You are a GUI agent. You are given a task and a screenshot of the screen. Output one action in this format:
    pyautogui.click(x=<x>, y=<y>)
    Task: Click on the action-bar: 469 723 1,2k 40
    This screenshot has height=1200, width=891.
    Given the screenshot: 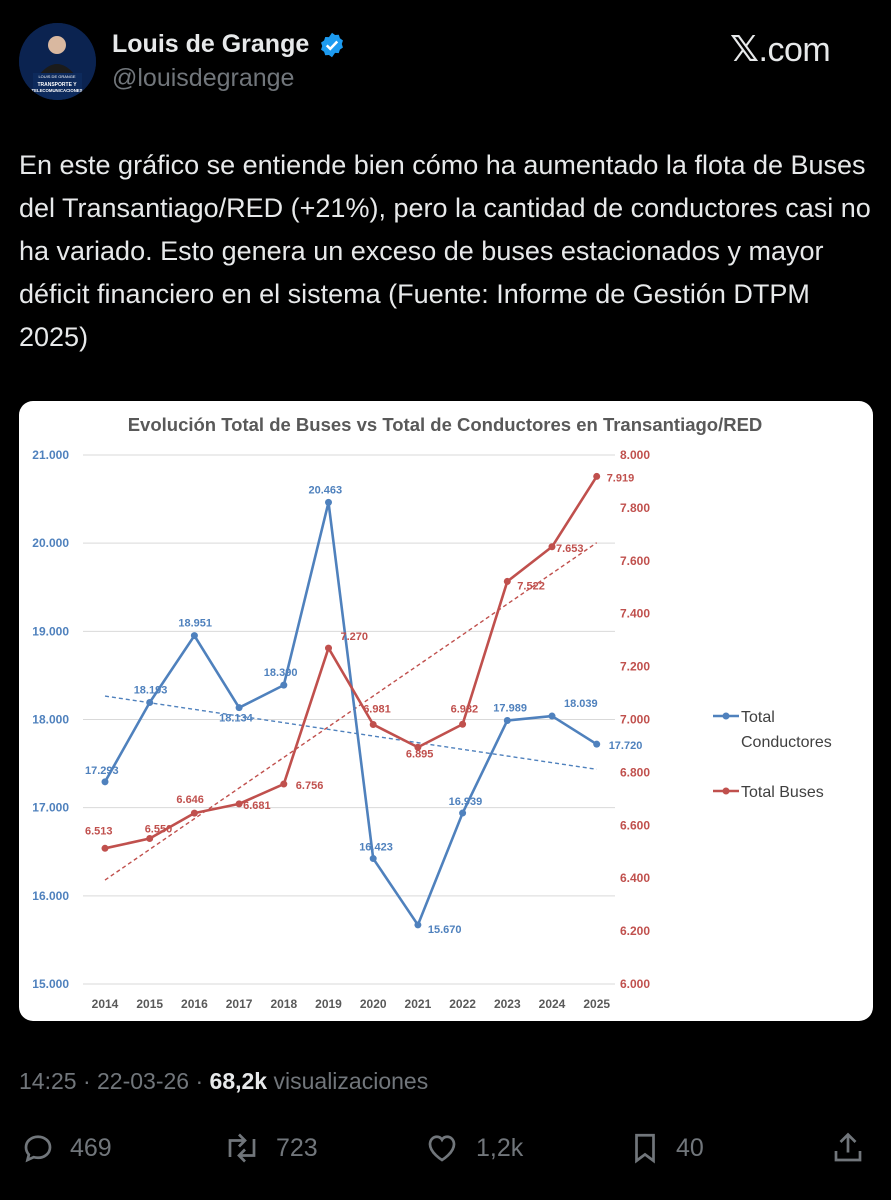 What is the action you would take?
    pyautogui.click(x=445, y=1150)
    